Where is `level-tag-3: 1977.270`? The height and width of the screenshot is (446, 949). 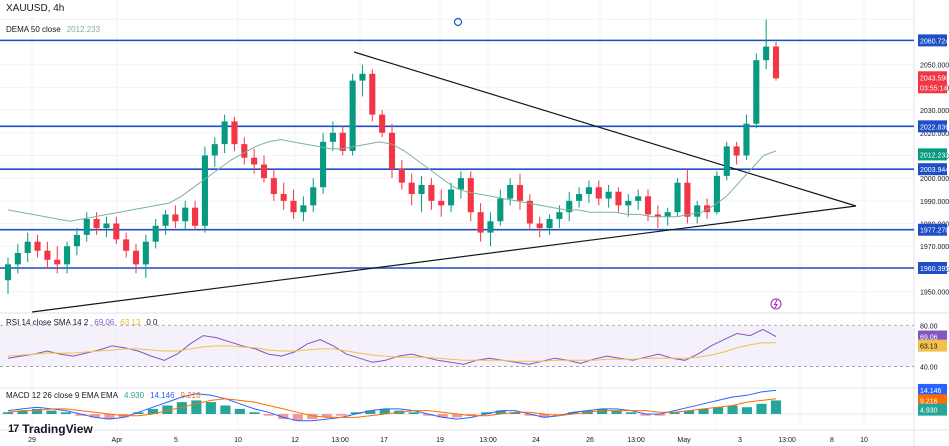 level-tag-3: 1977.270 is located at coordinates (933, 229).